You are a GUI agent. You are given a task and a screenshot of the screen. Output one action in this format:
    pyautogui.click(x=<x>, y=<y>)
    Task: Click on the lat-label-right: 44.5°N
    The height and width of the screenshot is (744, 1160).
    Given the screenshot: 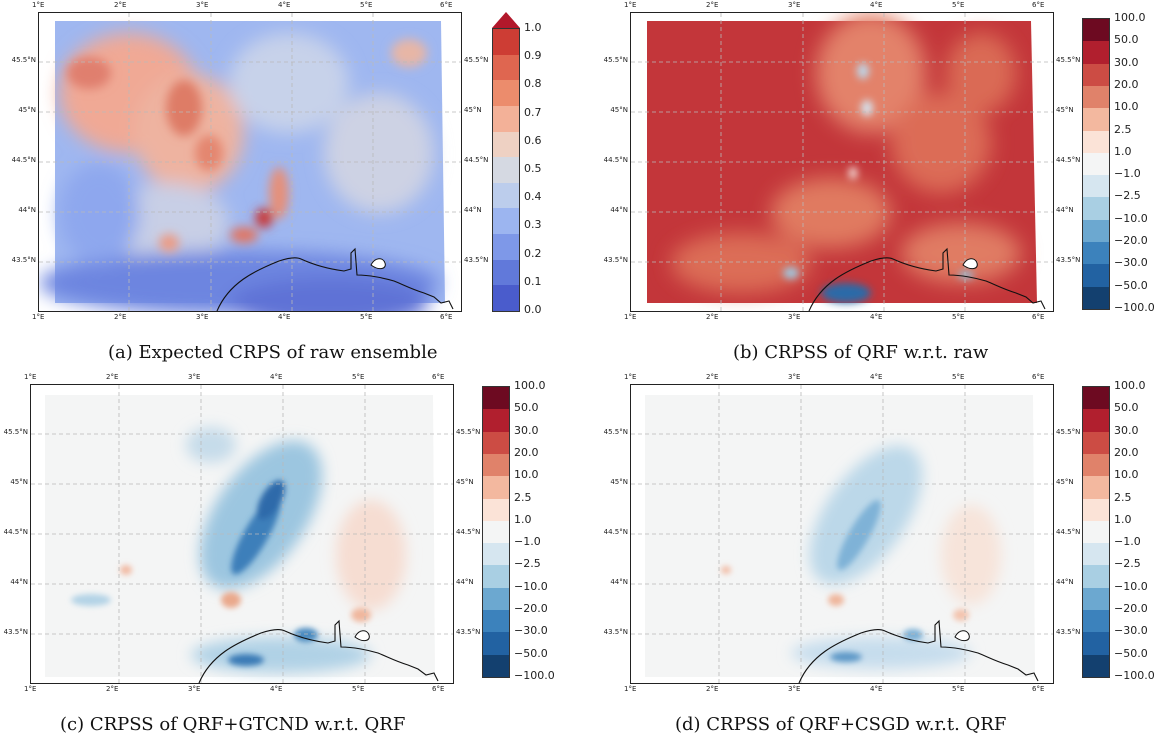 What is the action you would take?
    pyautogui.click(x=468, y=532)
    